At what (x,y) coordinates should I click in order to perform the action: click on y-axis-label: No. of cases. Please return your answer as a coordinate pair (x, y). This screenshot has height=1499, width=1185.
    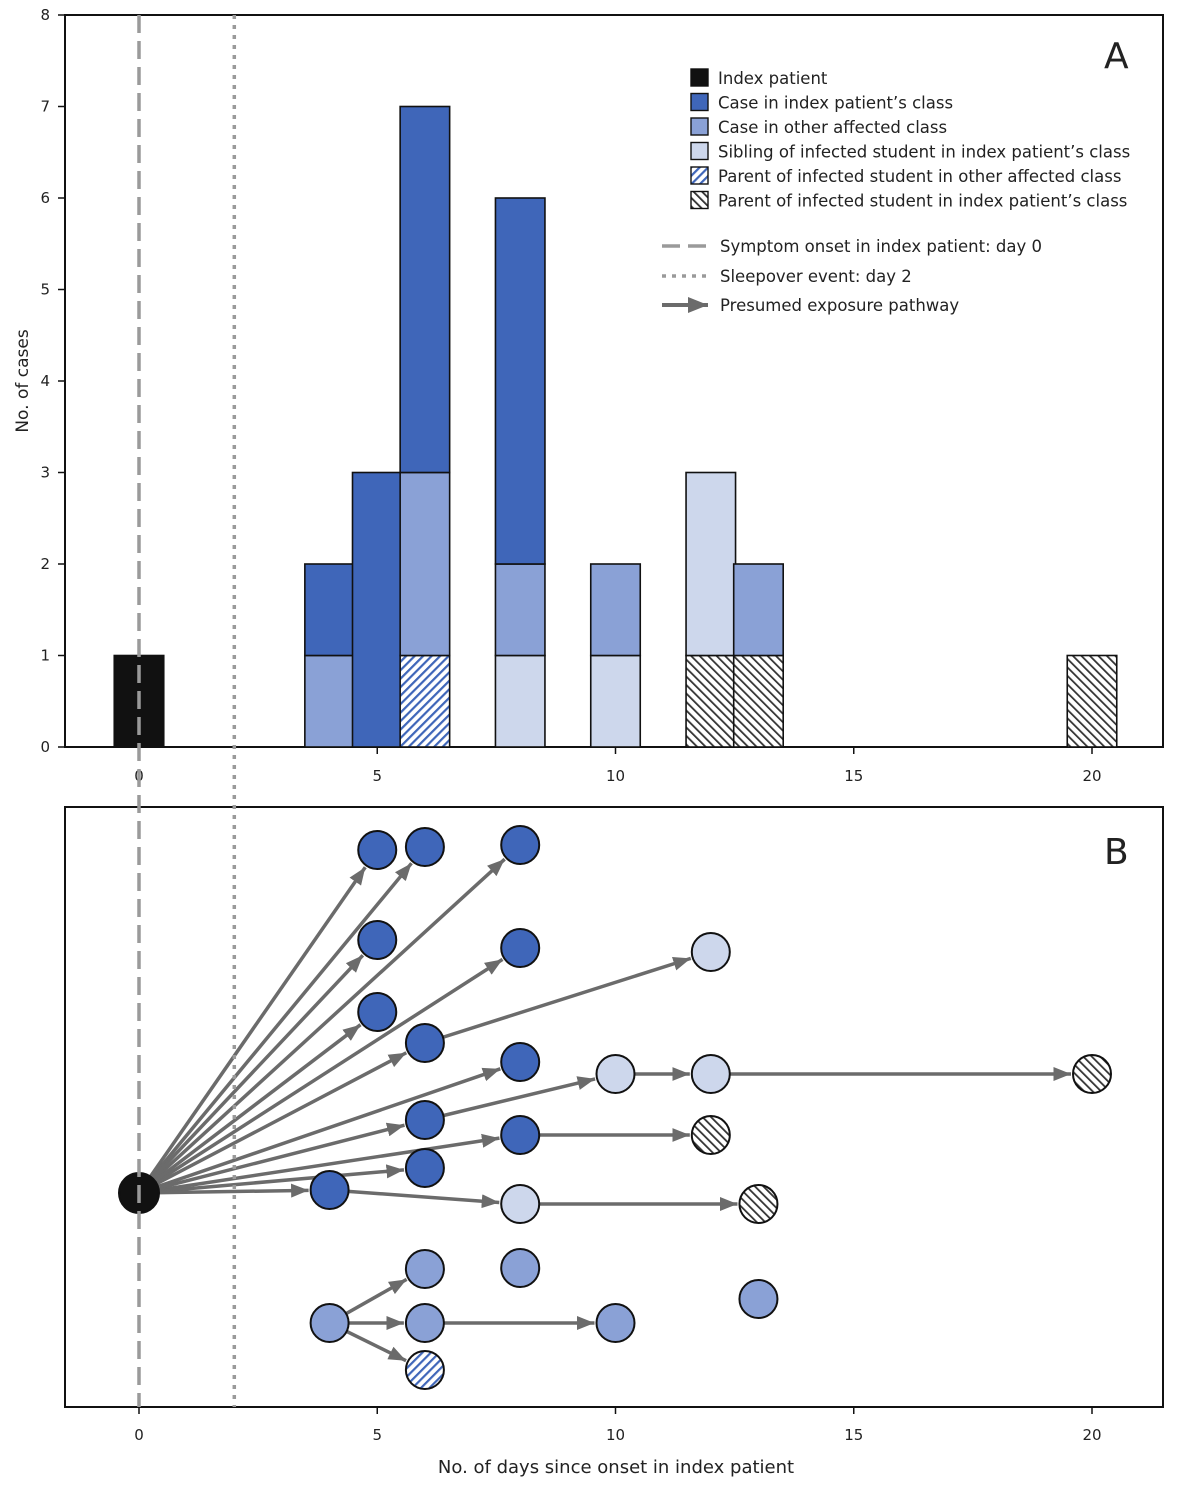
    Looking at the image, I should click on (23, 380).